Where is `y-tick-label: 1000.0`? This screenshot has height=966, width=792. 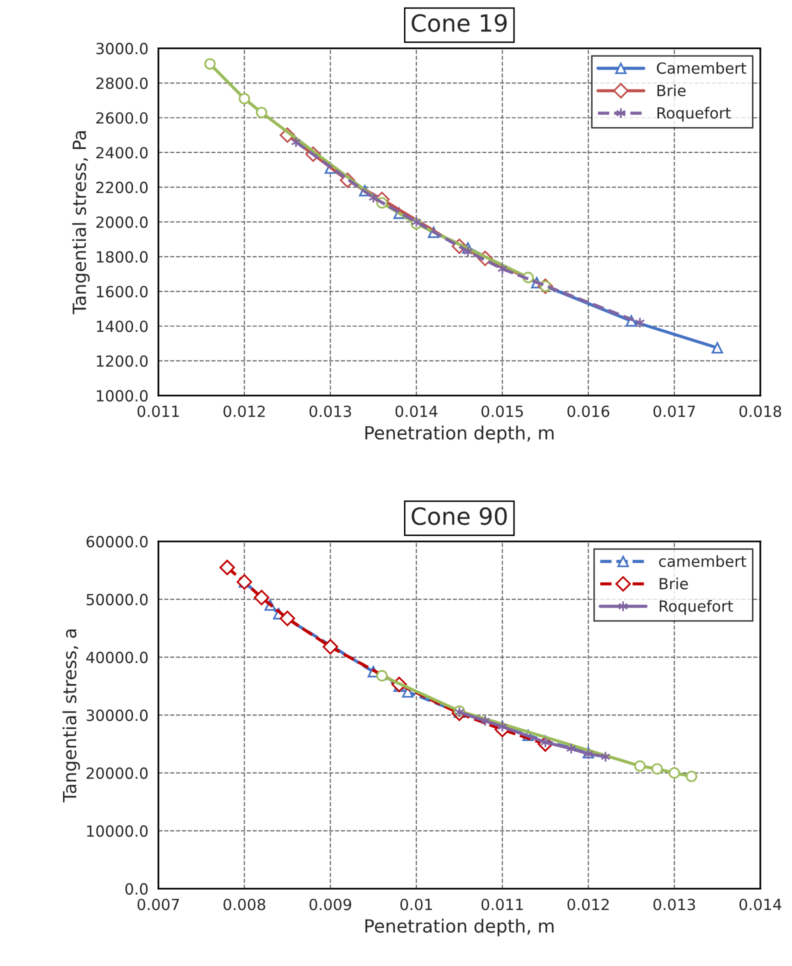 y-tick-label: 1000.0 is located at coordinates (122, 396).